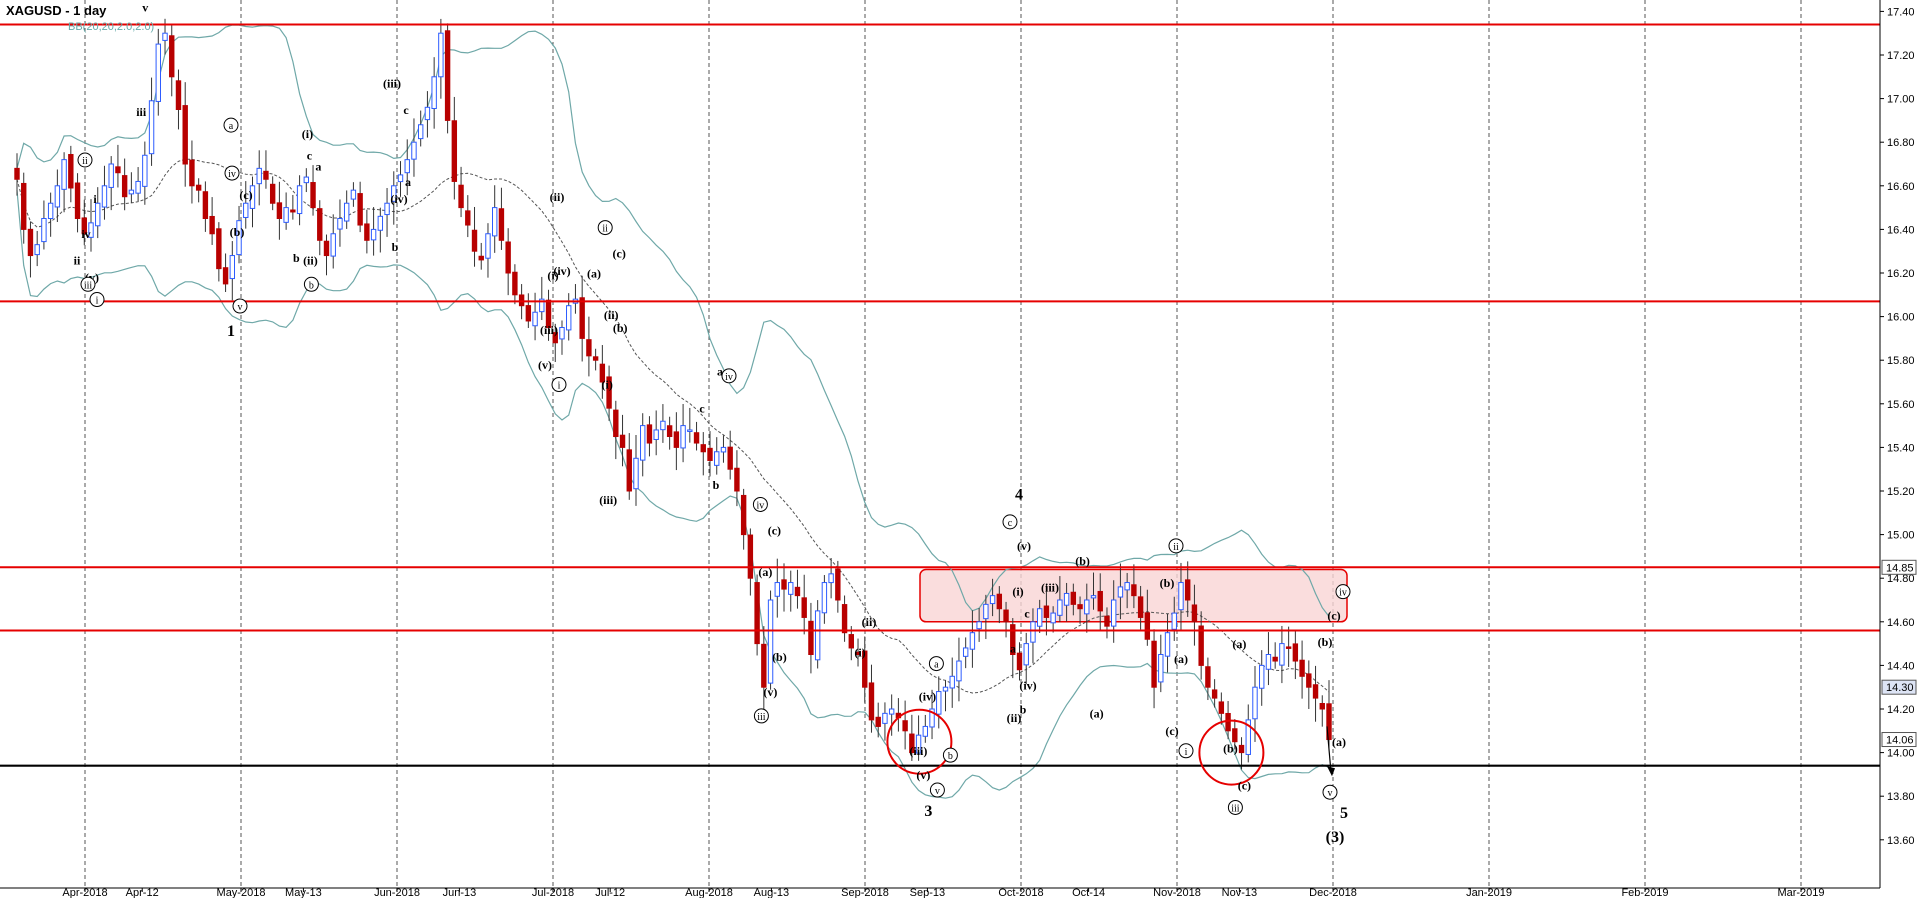 The image size is (1917, 898). I want to click on indicator-label: BB(20,20,2.0,2.0), so click(111, 27).